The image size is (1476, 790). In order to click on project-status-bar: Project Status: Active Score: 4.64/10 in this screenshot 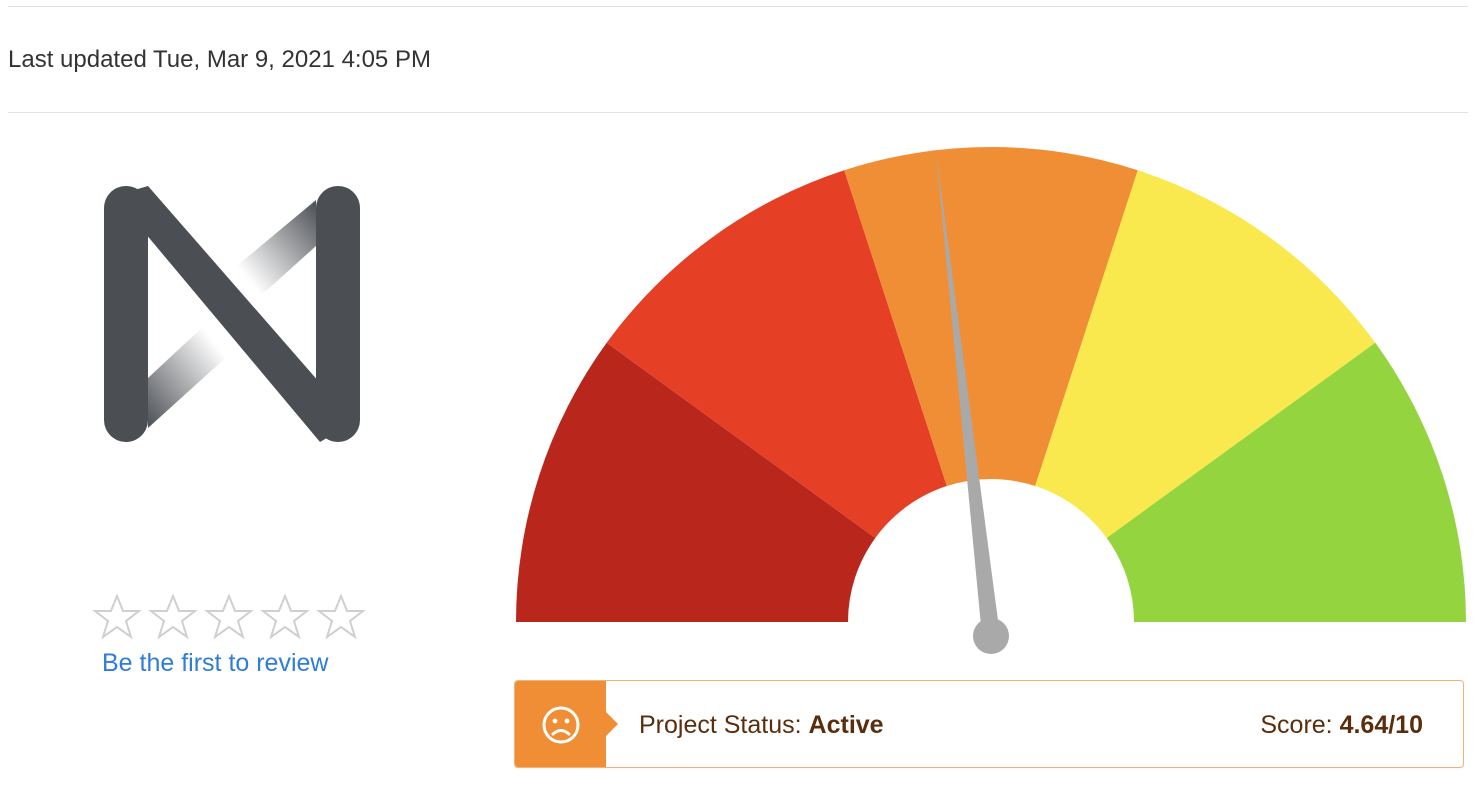, I will do `click(989, 724)`.